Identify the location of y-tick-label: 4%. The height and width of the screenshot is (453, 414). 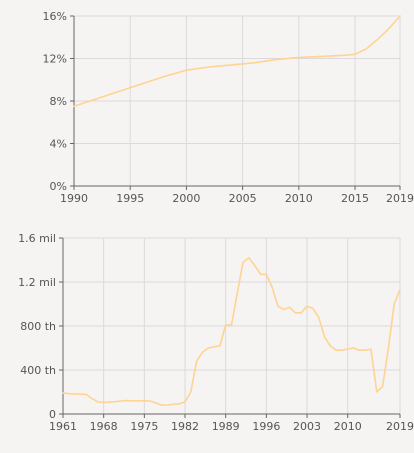
(58, 144).